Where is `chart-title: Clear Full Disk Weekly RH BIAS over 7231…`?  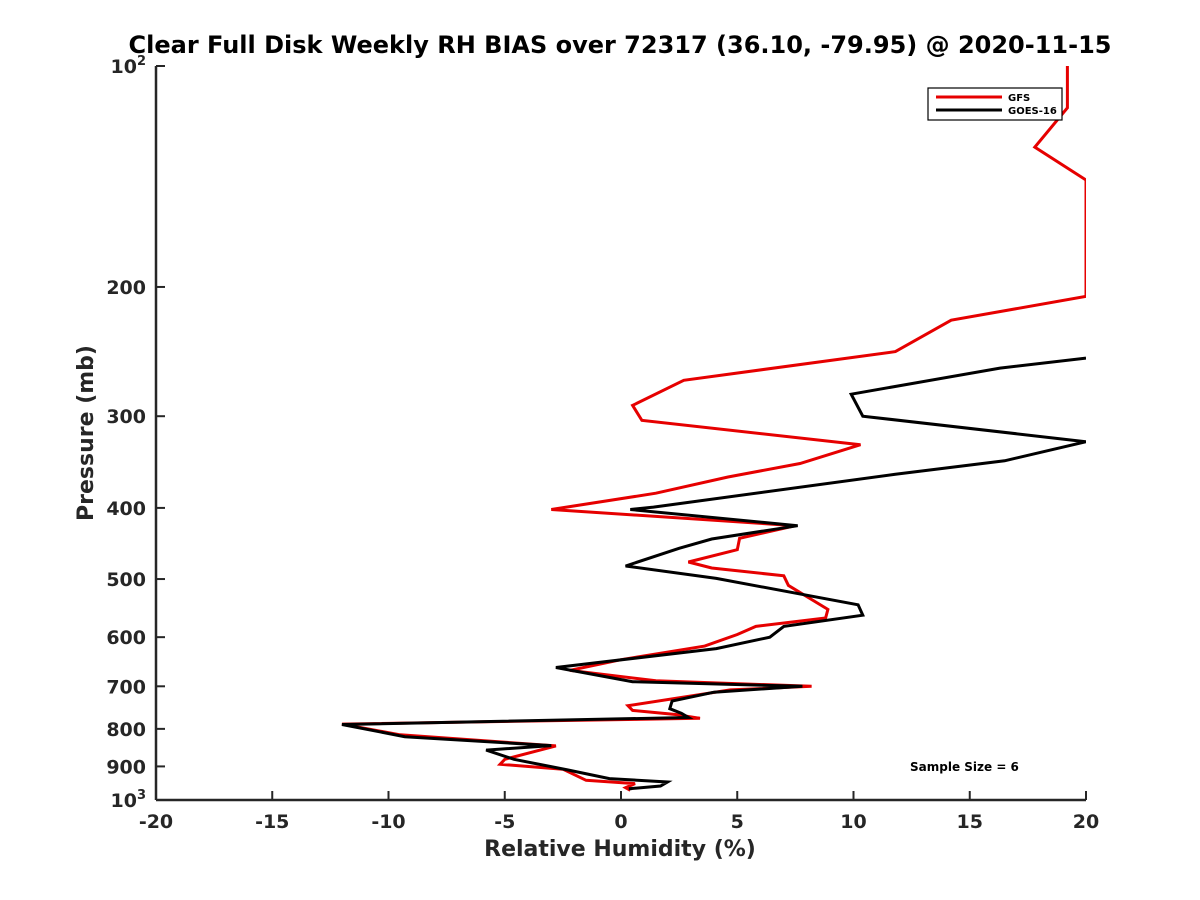 chart-title: Clear Full Disk Weekly RH BIAS over 7231… is located at coordinates (620, 45).